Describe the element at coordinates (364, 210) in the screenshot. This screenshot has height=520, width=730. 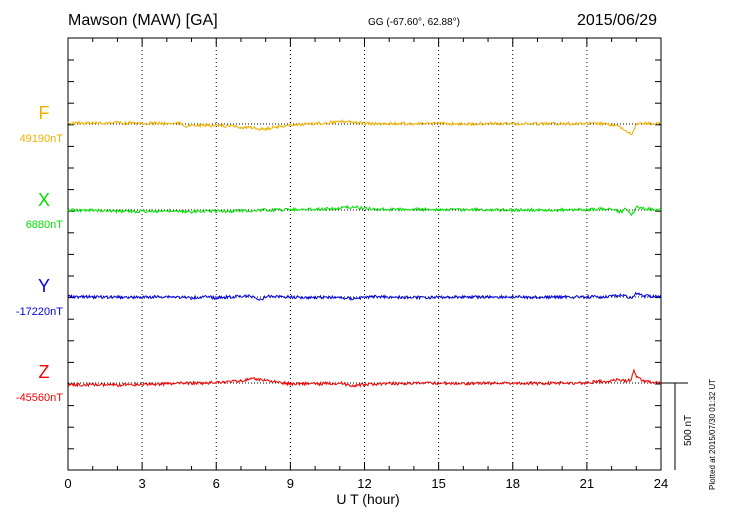
I see `series-line-x` at that location.